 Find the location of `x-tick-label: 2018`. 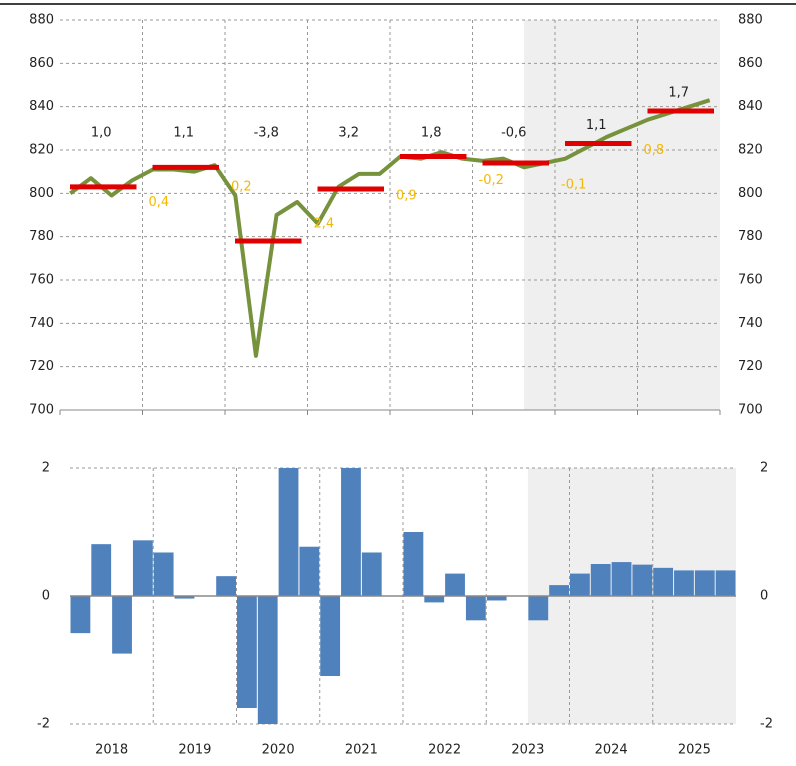

x-tick-label: 2018 is located at coordinates (111, 750).